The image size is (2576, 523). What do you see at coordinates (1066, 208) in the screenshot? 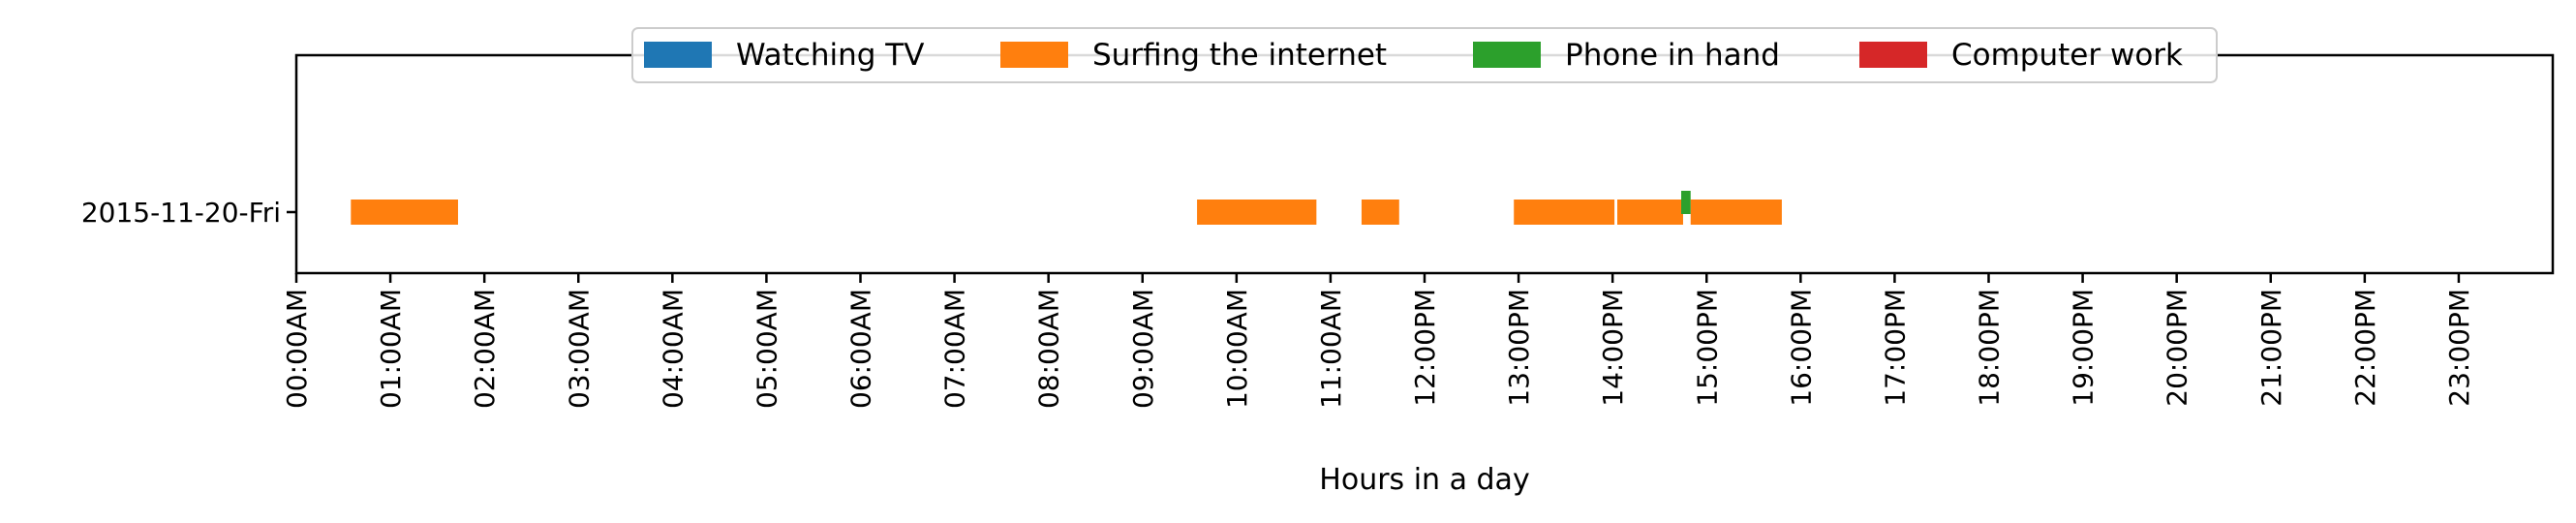
I see `activity-bars` at bounding box center [1066, 208].